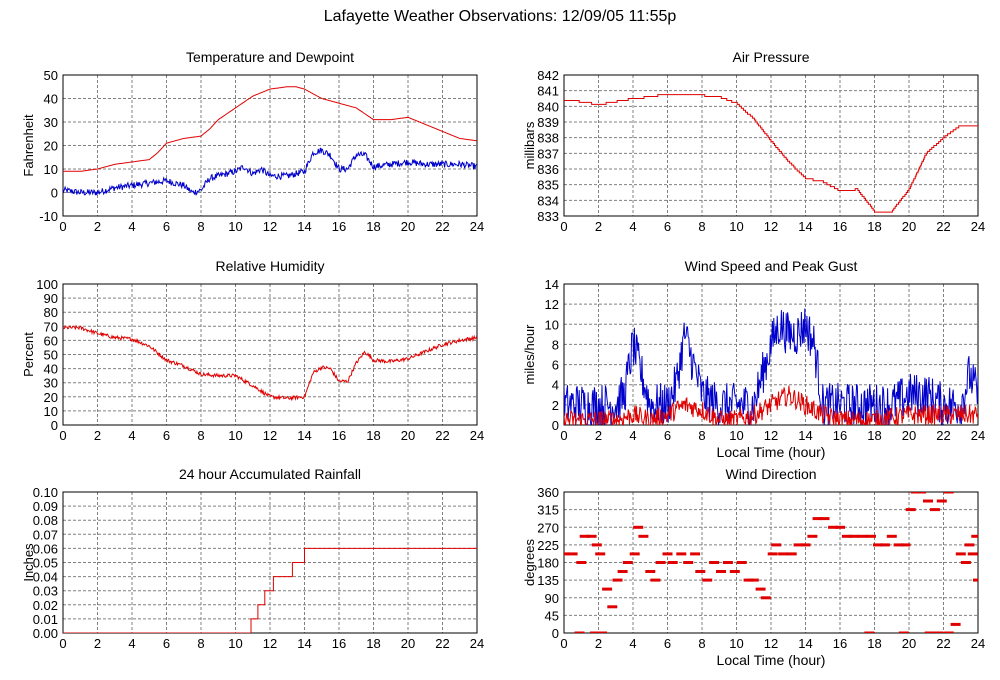  Describe the element at coordinates (51, 340) in the screenshot. I see `humidity-y-tick-label: 60` at that location.